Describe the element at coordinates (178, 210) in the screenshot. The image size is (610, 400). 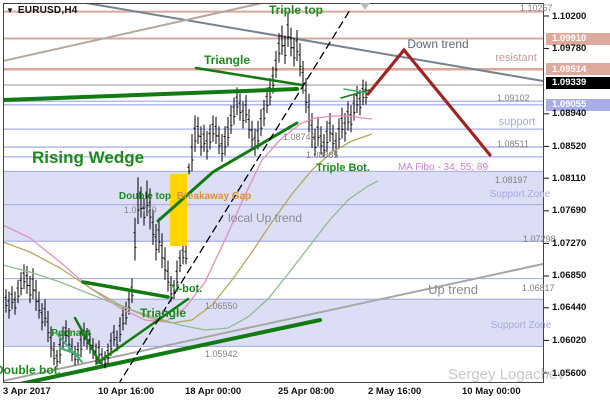
I see `breakaway-gap-box` at that location.